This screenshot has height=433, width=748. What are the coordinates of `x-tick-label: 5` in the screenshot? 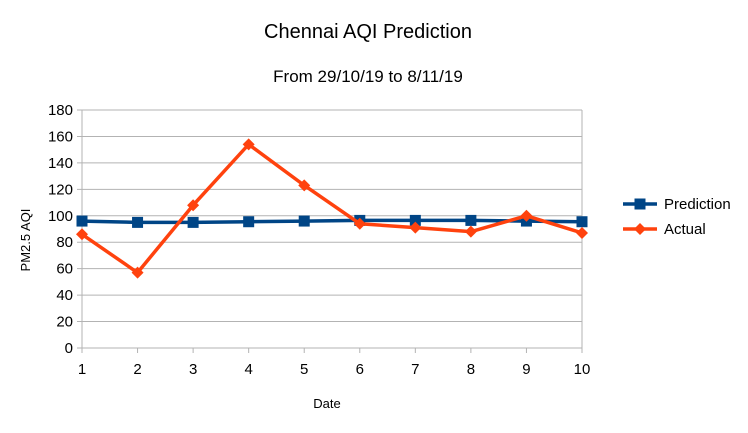 It's located at (304, 369).